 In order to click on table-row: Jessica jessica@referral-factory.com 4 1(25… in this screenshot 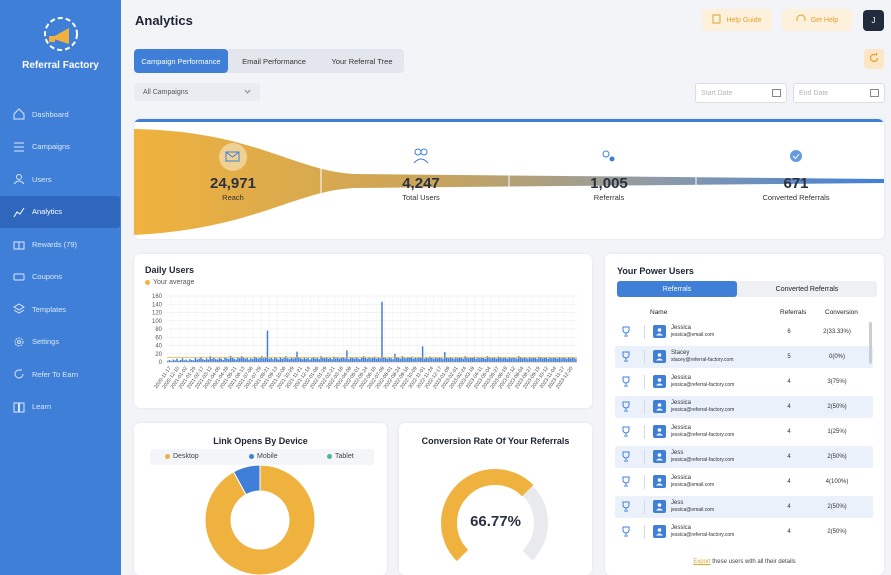, I will do `click(744, 432)`.